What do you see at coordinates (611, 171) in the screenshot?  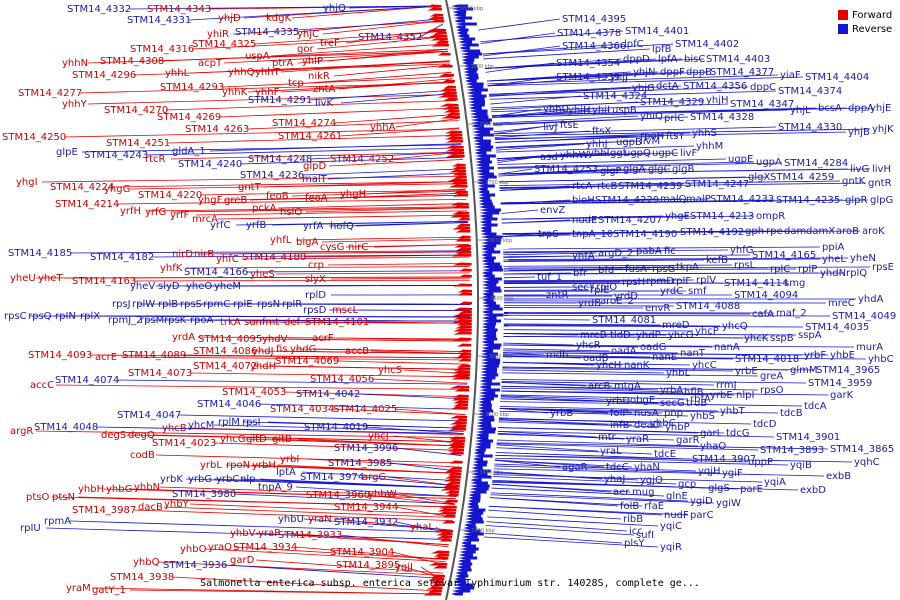 I see `gene-label: glgP` at bounding box center [611, 171].